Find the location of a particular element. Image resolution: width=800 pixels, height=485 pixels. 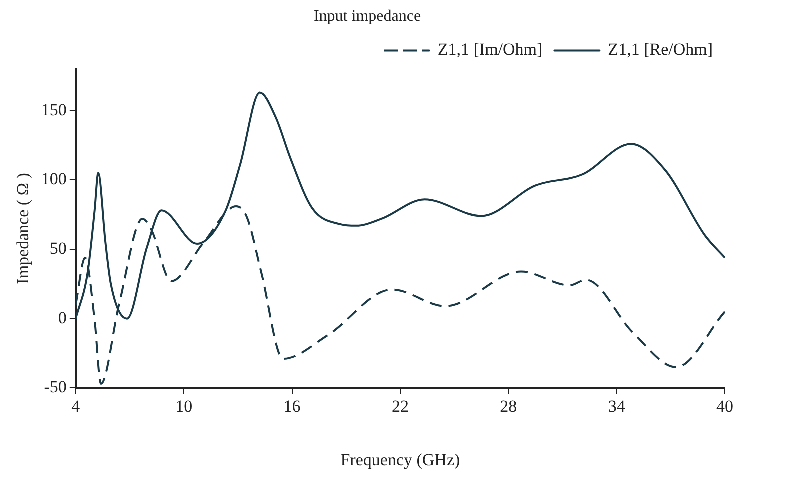

chart-title: Input impedance is located at coordinates (368, 16).